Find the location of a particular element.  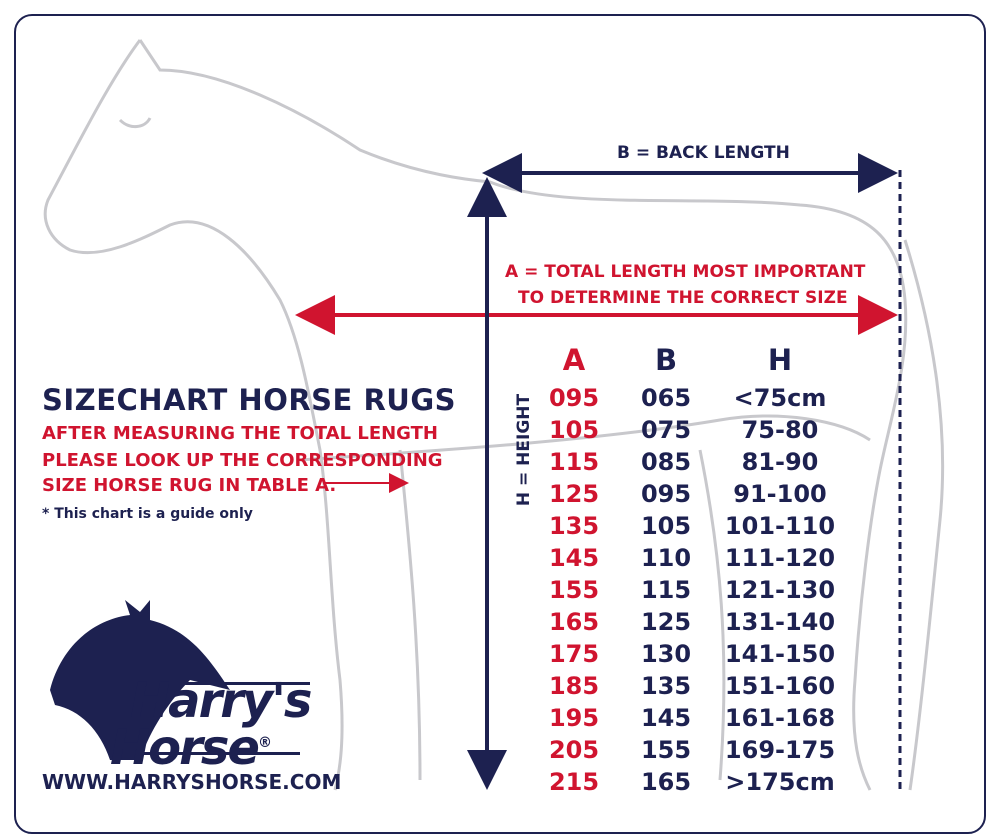

brand-logo: Harry's Horse® is located at coordinates (211, 724).